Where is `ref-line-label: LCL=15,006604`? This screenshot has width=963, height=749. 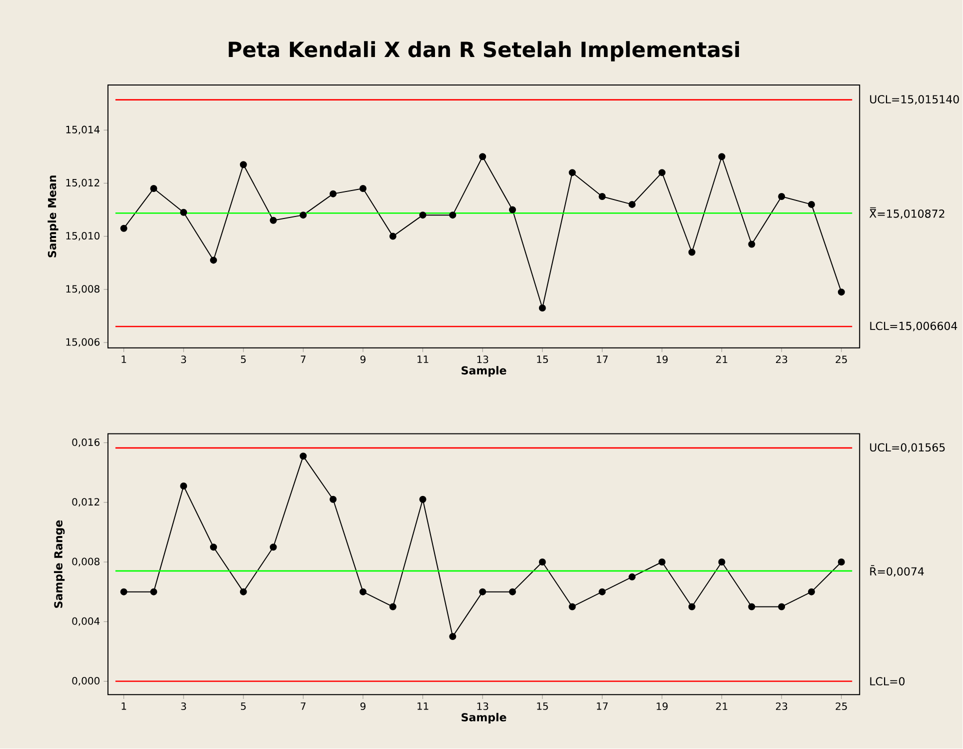 ref-line-label: LCL=15,006604 is located at coordinates (914, 327).